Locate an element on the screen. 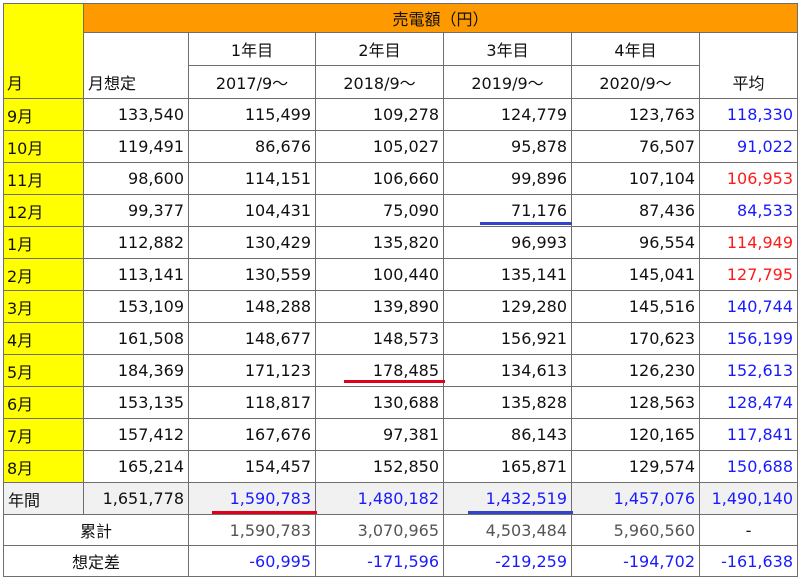 This screenshot has height=579, width=802. year1-cell: 115,499 is located at coordinates (252, 114).